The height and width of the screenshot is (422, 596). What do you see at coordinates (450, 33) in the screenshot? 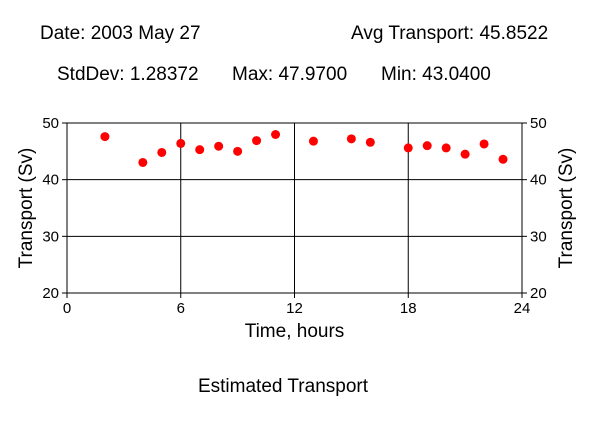
I see `avg-transport-label: Avg Transport: 45.8522` at bounding box center [450, 33].